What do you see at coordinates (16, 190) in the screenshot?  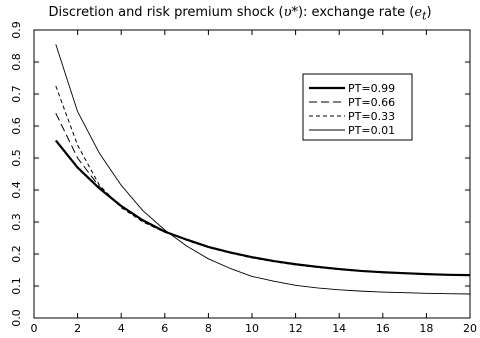 I see `y-tick-label: 0.4` at bounding box center [16, 190].